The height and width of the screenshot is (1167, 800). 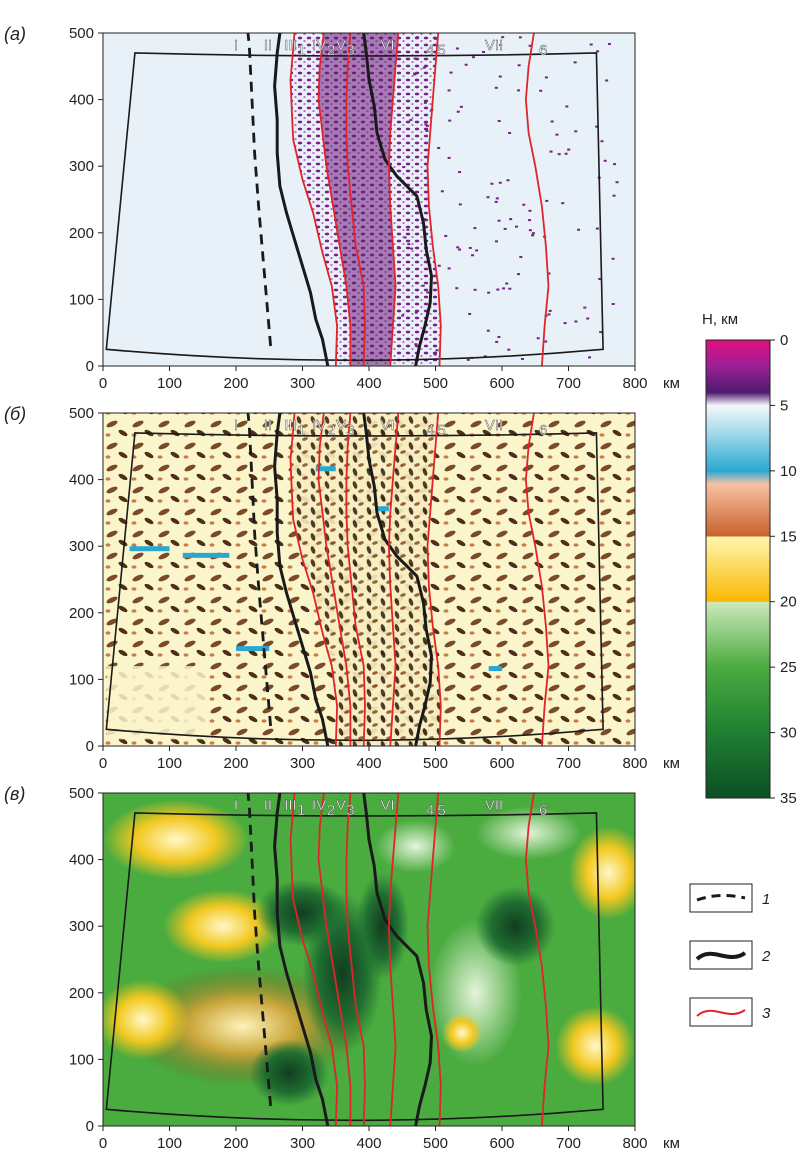 What do you see at coordinates (766, 956) in the screenshot?
I see `legend-label: 2` at bounding box center [766, 956].